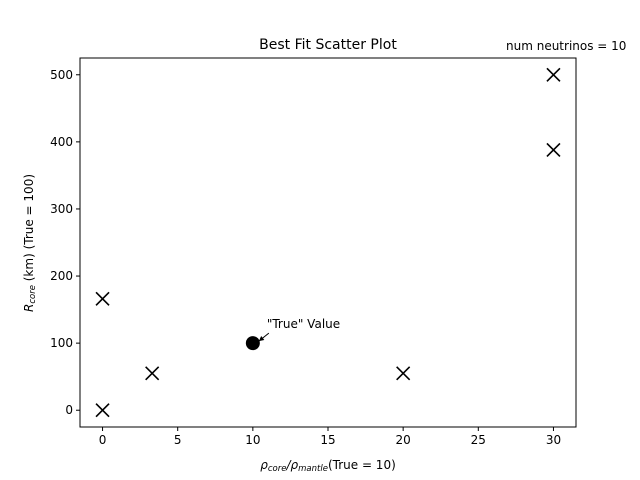  Describe the element at coordinates (327, 440) in the screenshot. I see `x-tick-label-3: 15` at that location.